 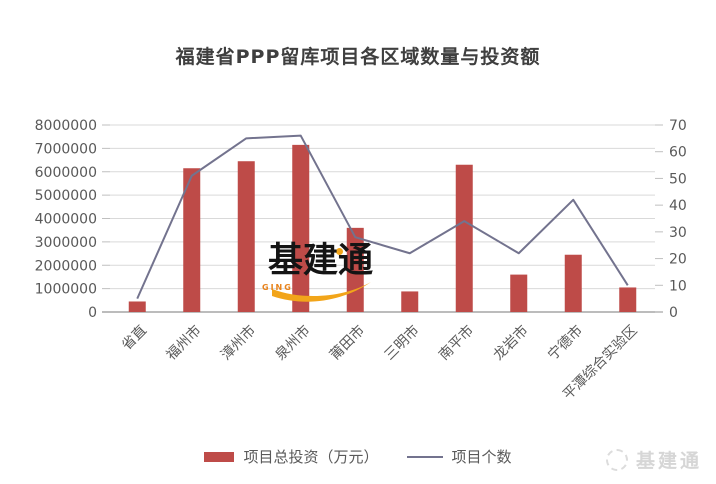 What do you see at coordinates (66, 126) in the screenshot?
I see `left-axis-tick-label: 8000000` at bounding box center [66, 126].